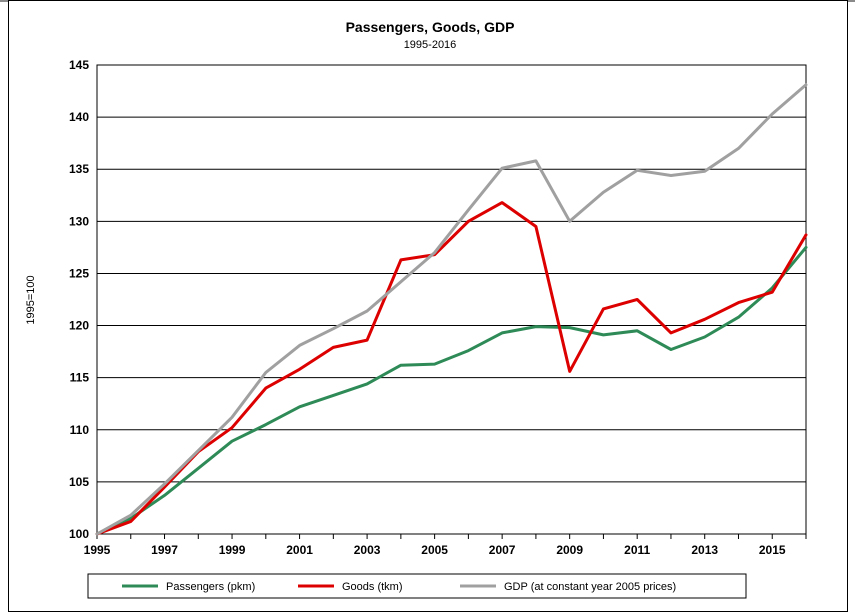 The height and width of the screenshot is (616, 855). I want to click on legend-label-1: Goods (tkm), so click(372, 587).